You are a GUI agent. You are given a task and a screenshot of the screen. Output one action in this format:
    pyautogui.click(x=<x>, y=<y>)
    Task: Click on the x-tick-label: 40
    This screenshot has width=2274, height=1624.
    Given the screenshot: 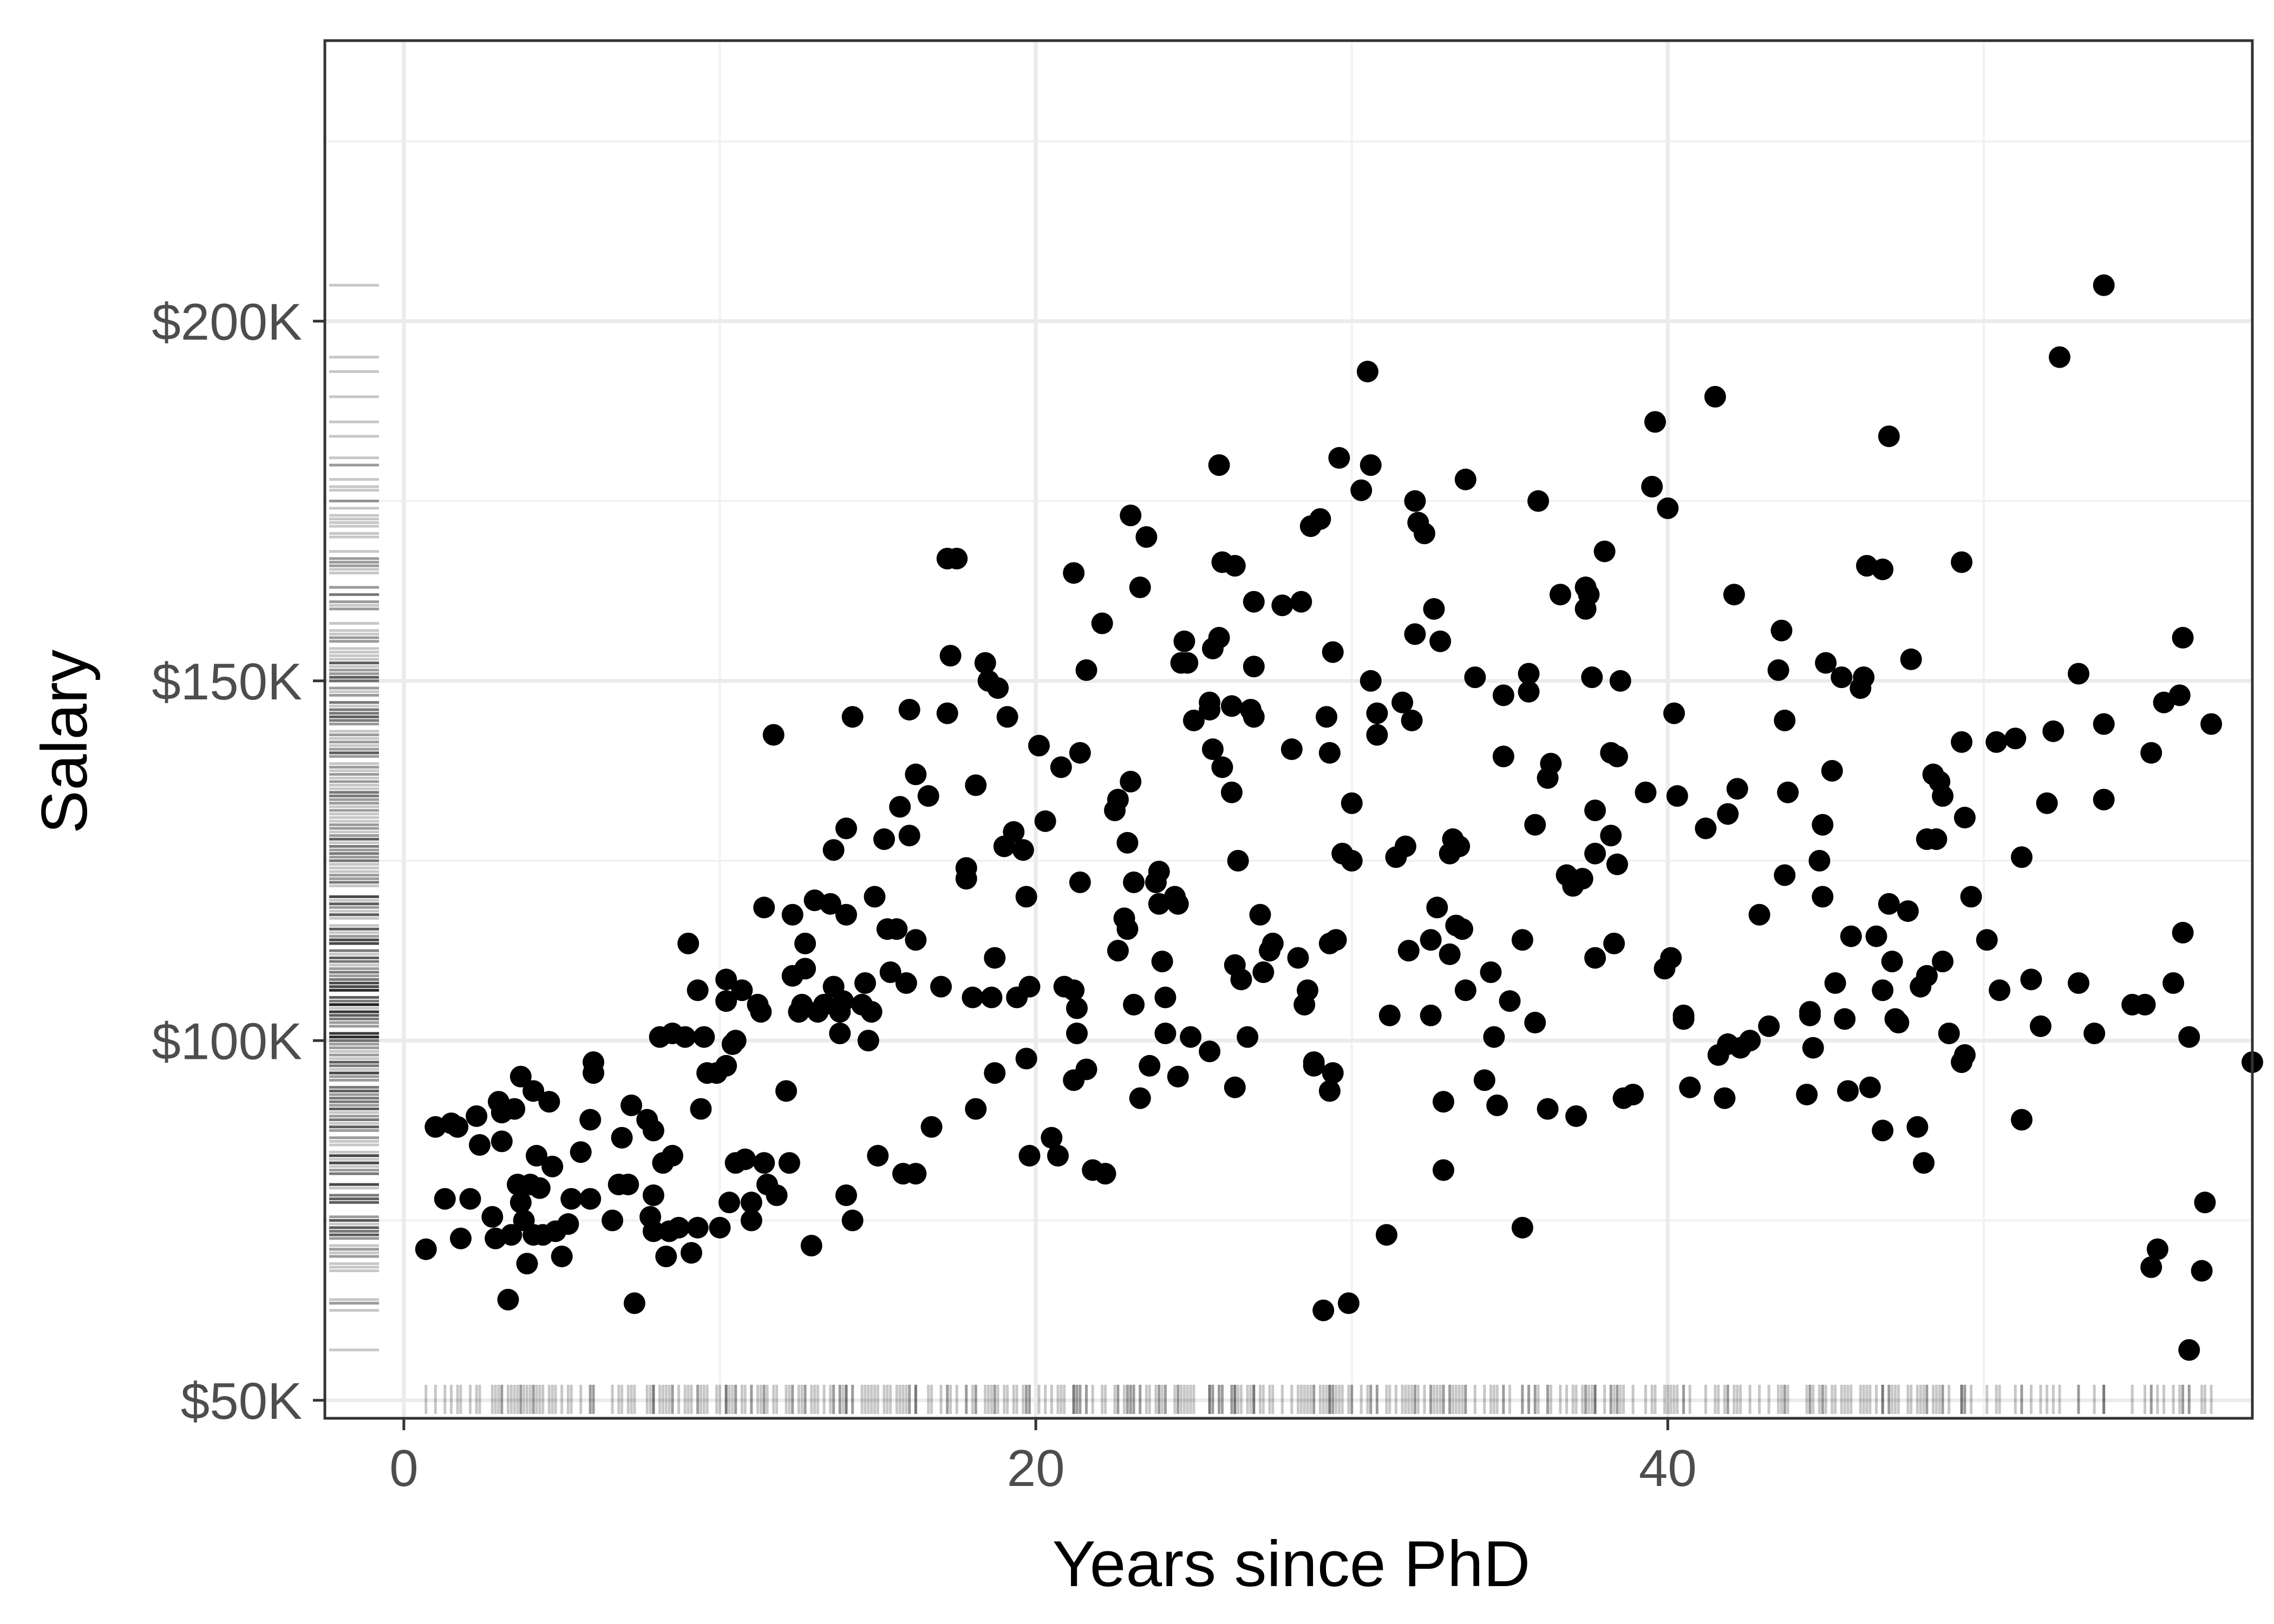 What is the action you would take?
    pyautogui.click(x=1668, y=1468)
    